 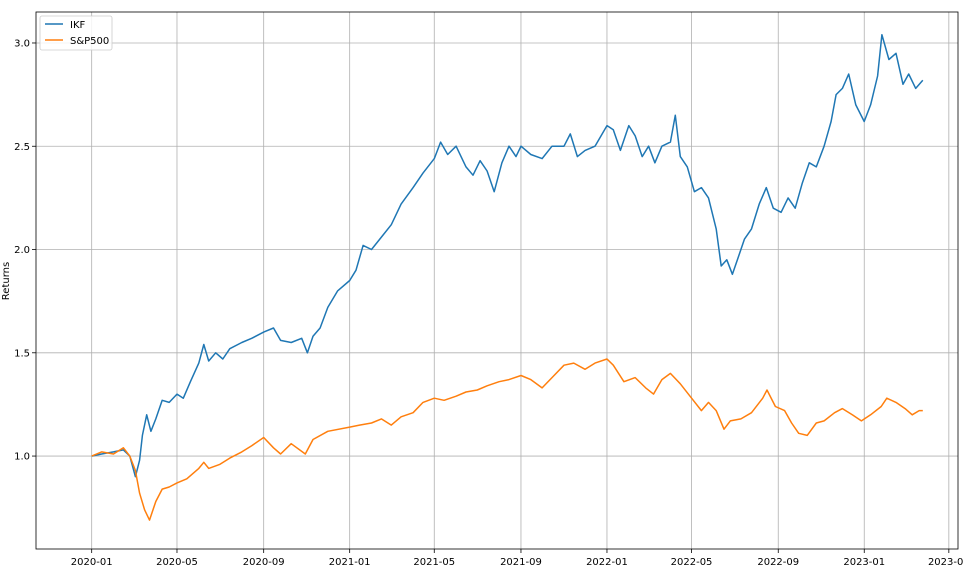 I want to click on x-tick-label: 2021-05, so click(x=434, y=562).